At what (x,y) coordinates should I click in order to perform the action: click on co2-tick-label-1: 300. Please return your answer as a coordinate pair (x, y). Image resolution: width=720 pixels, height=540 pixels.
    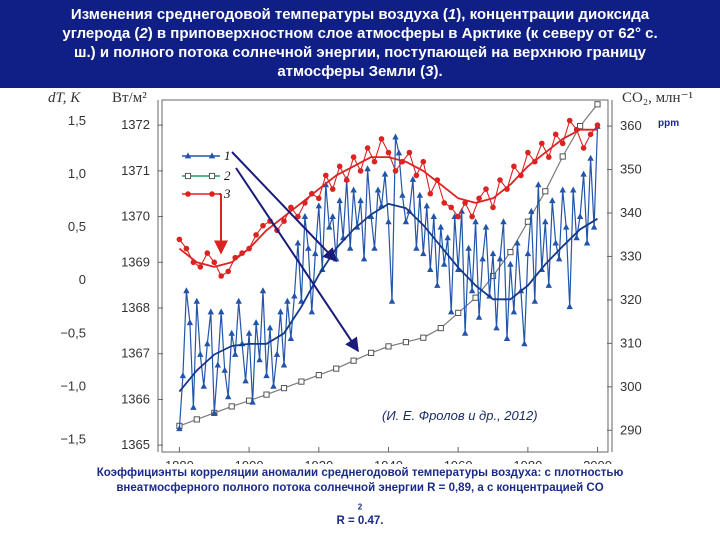
    Looking at the image, I should click on (631, 386).